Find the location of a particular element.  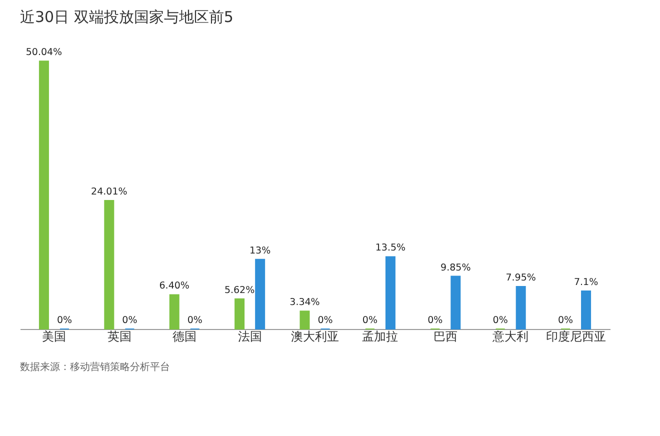

data-label: 3.34% is located at coordinates (305, 302).